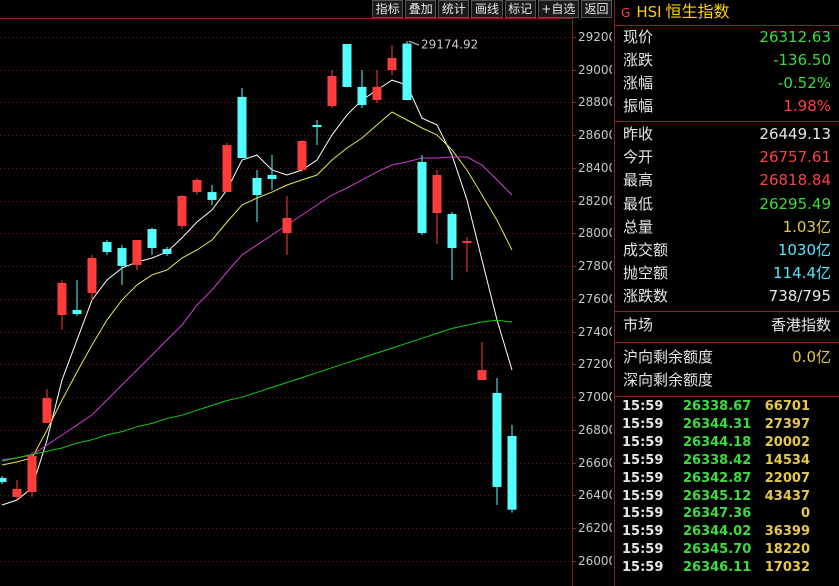  What do you see at coordinates (558, 9) in the screenshot?
I see `toolbar-button: +自选` at bounding box center [558, 9].